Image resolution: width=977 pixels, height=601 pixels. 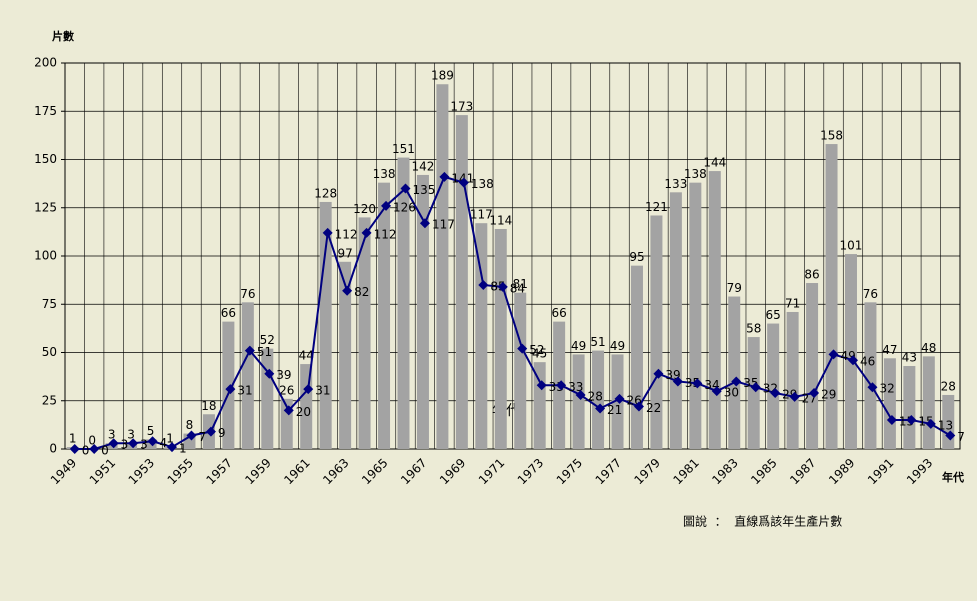 What do you see at coordinates (244, 391) in the screenshot?
I see `line-value-label: 31` at bounding box center [244, 391].